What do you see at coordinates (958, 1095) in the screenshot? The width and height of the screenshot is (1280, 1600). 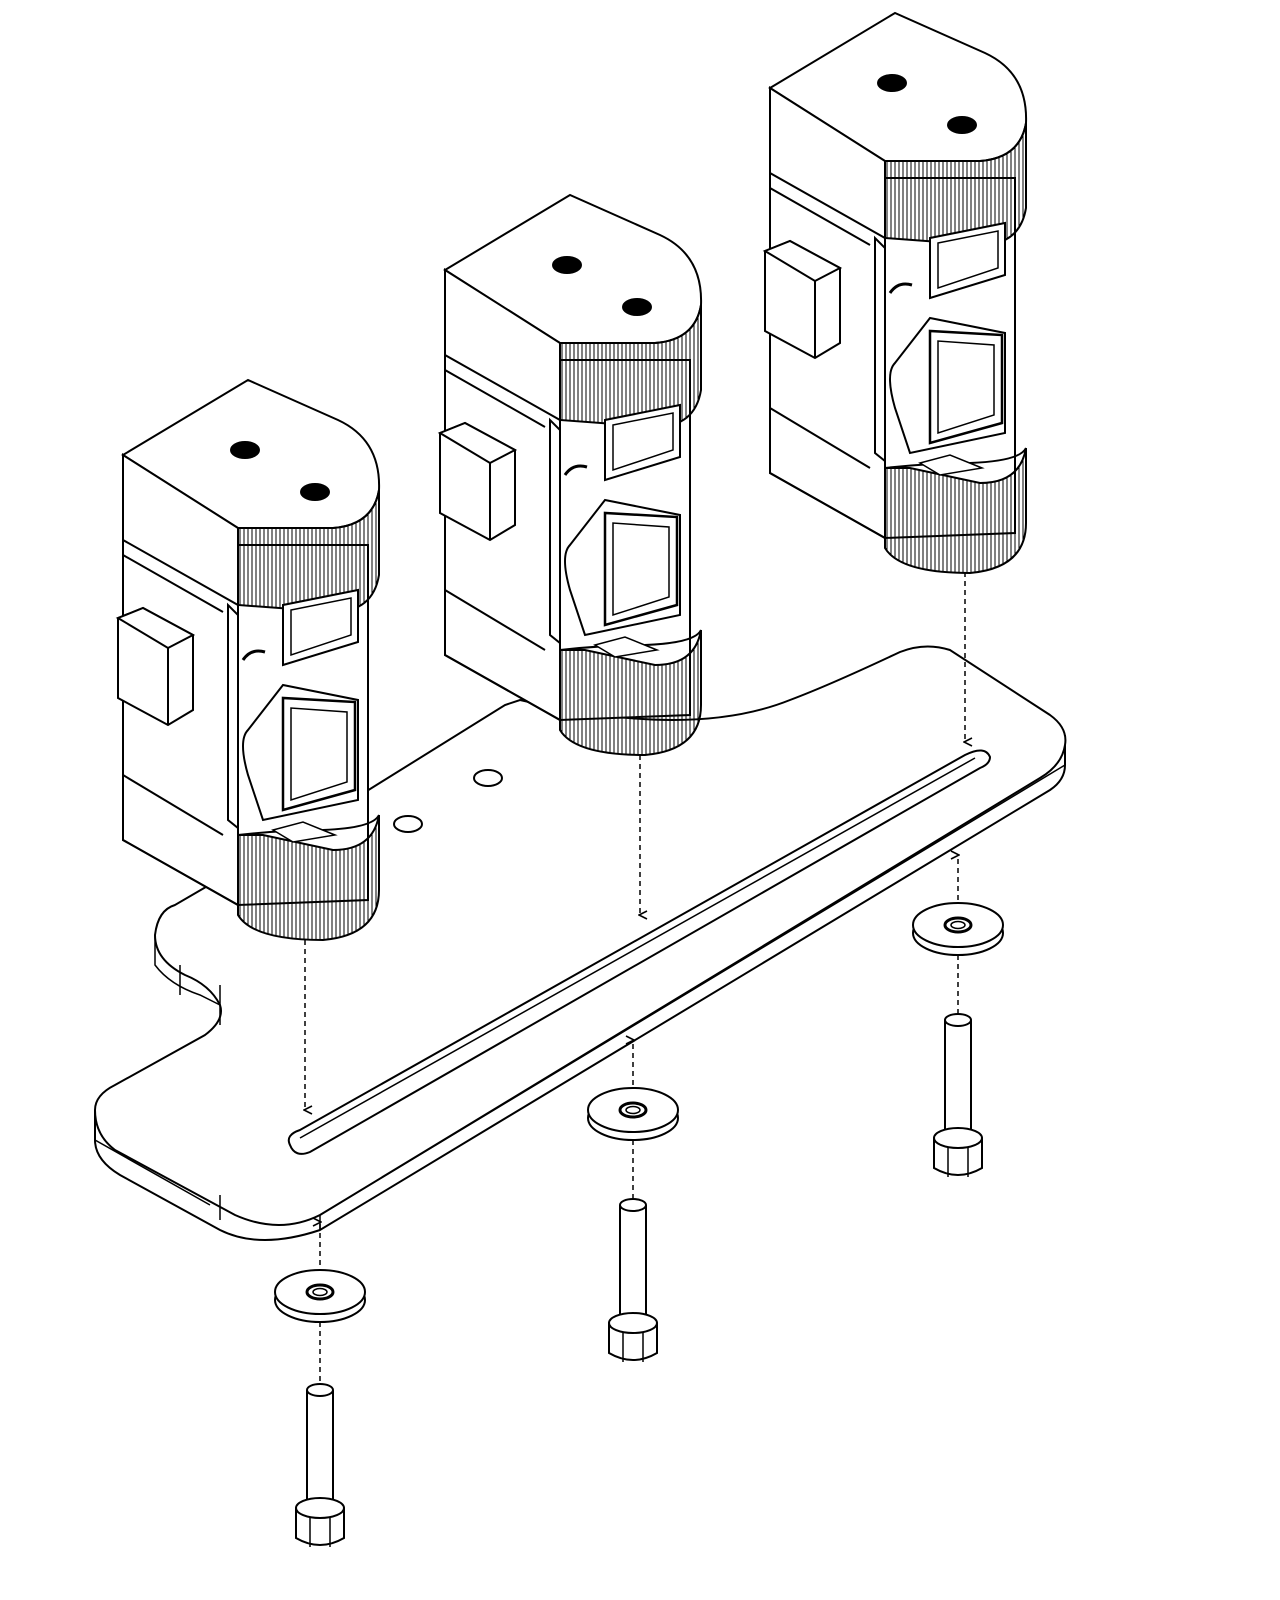 I see `bolt-right` at bounding box center [958, 1095].